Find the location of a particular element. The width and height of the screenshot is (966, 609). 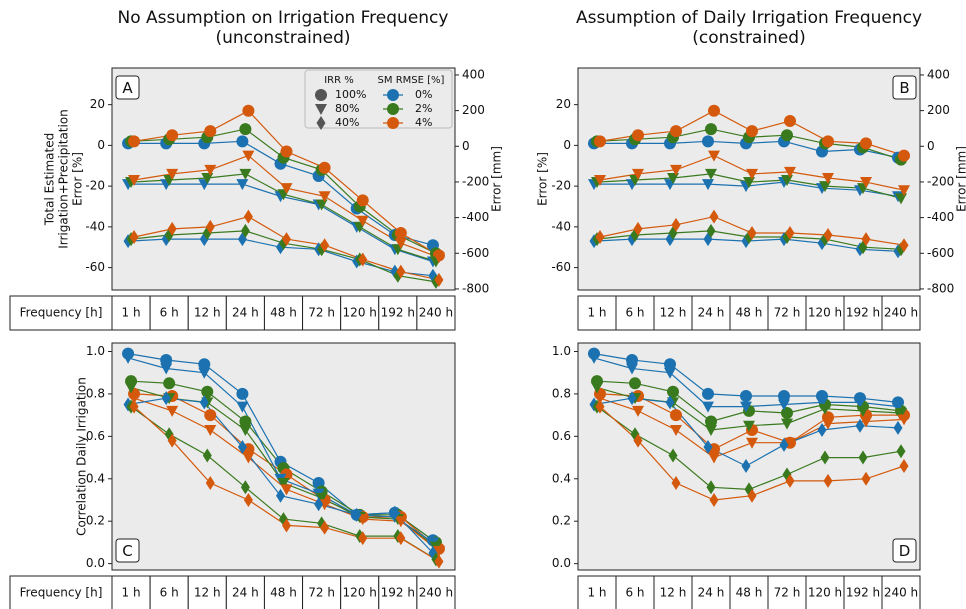

y-tick-label: 0 is located at coordinates (101, 145).